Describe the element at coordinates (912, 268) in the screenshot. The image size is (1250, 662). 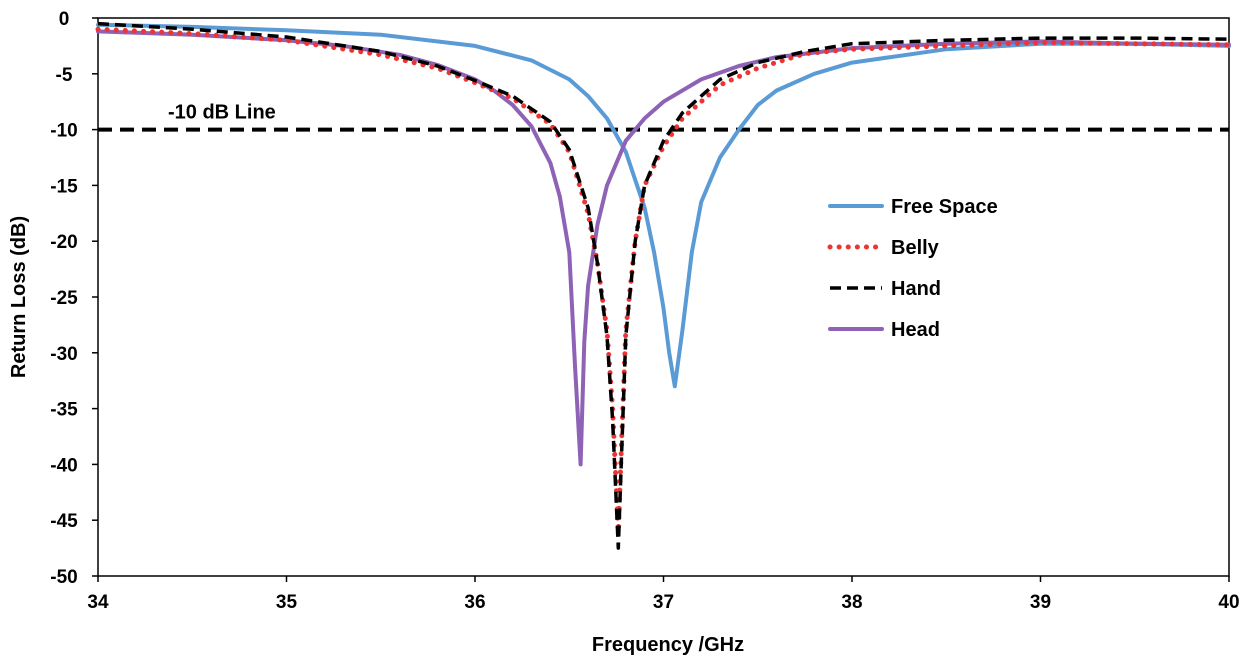
I see `legend: Free Space Belly Hand Head` at that location.